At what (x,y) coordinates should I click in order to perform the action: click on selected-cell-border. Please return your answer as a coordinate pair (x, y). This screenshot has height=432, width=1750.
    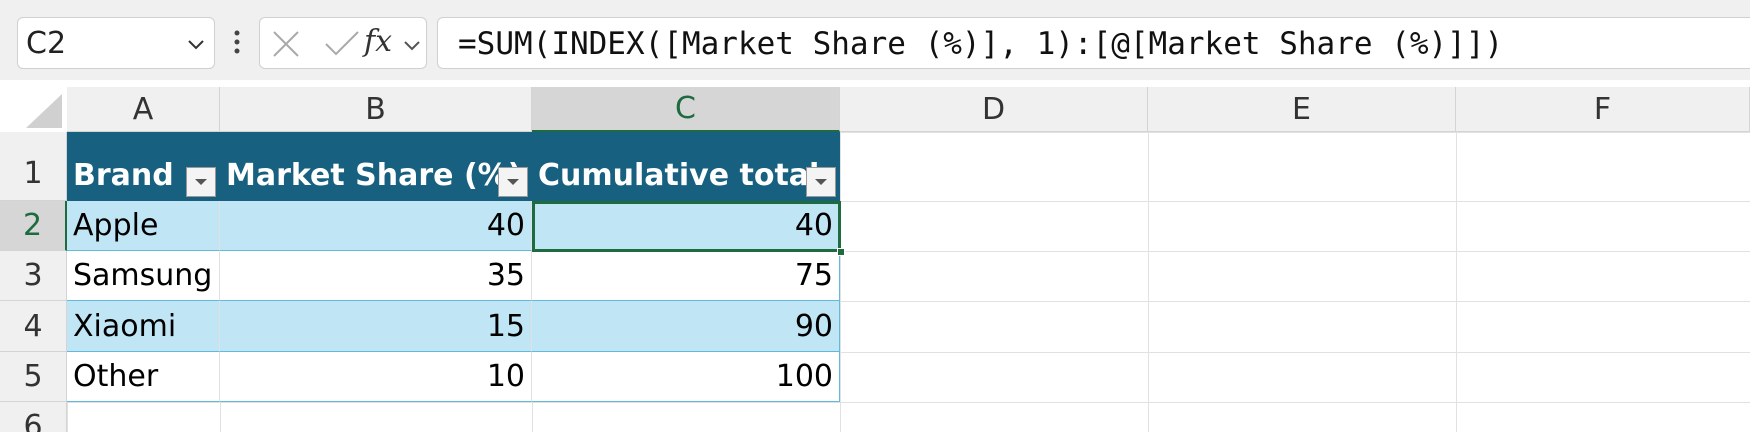
    Looking at the image, I should click on (686, 226).